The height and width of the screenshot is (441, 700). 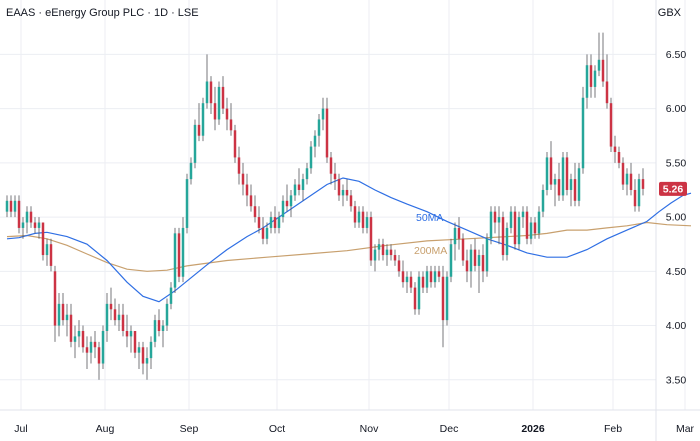 What do you see at coordinates (676, 217) in the screenshot?
I see `price-axis: 3.50 4.00 4.50 5.00 5.50 6.00 6.50` at bounding box center [676, 217].